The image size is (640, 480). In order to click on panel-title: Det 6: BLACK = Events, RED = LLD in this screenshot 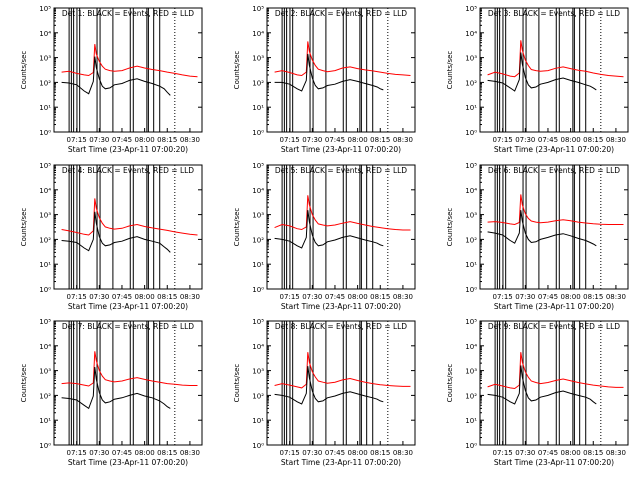, I will do `click(554, 170)`.